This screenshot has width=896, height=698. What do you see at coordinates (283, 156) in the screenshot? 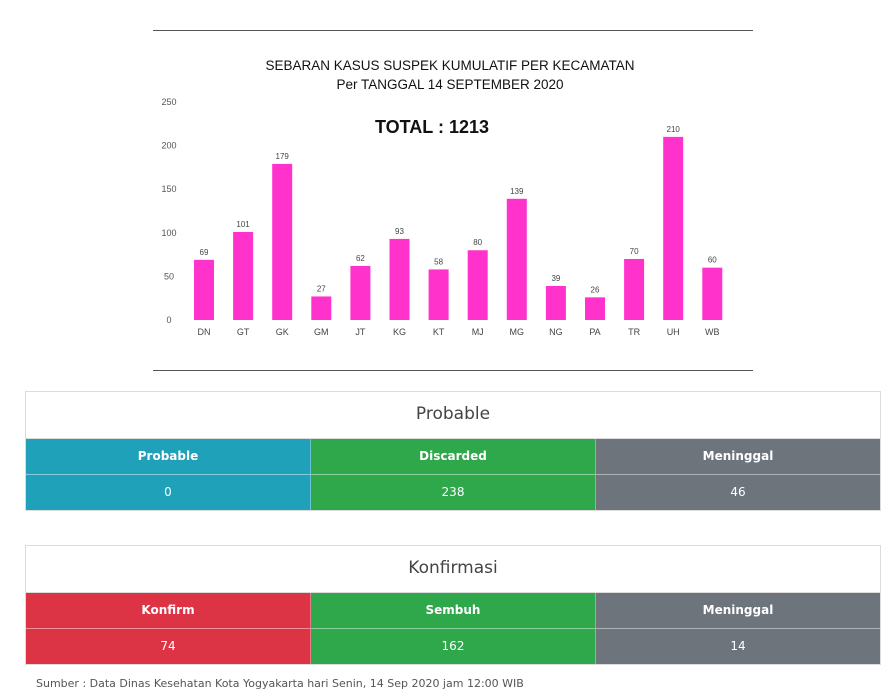
I see `data-label-gk: 179` at bounding box center [283, 156].